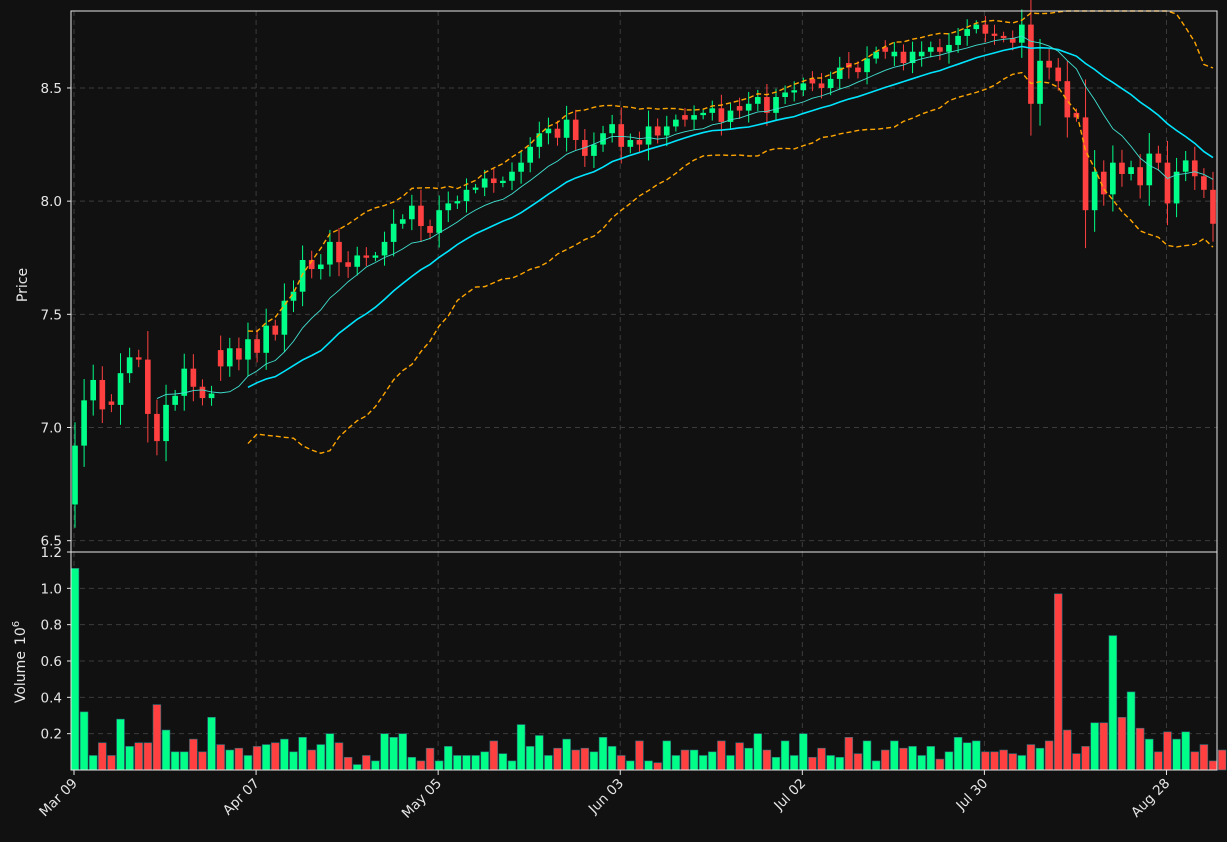 The image size is (1227, 842). Describe the element at coordinates (51, 698) in the screenshot. I see `volume-tick-label: 0.4` at that location.